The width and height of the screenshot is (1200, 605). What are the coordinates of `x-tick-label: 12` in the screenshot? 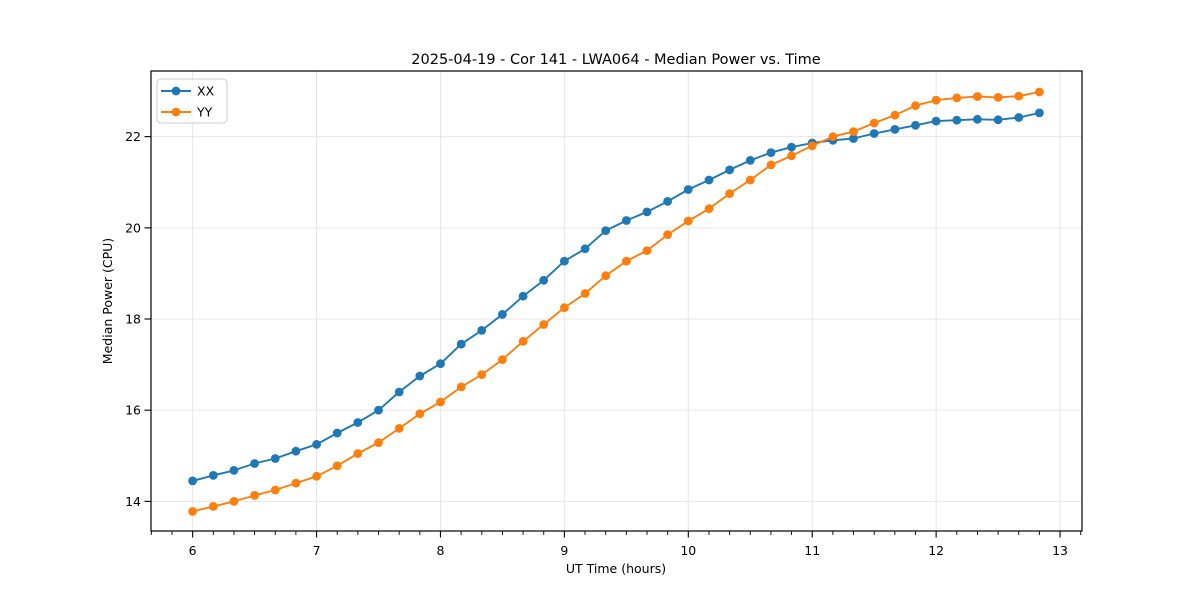 It's located at (936, 550).